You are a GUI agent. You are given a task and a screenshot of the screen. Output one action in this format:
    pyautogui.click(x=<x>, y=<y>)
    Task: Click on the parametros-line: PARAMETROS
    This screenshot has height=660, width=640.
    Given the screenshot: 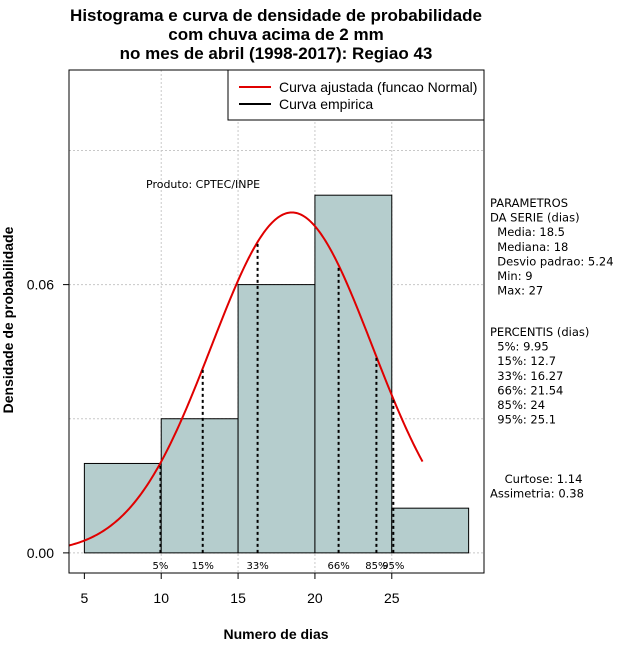 What is the action you would take?
    pyautogui.click(x=529, y=203)
    